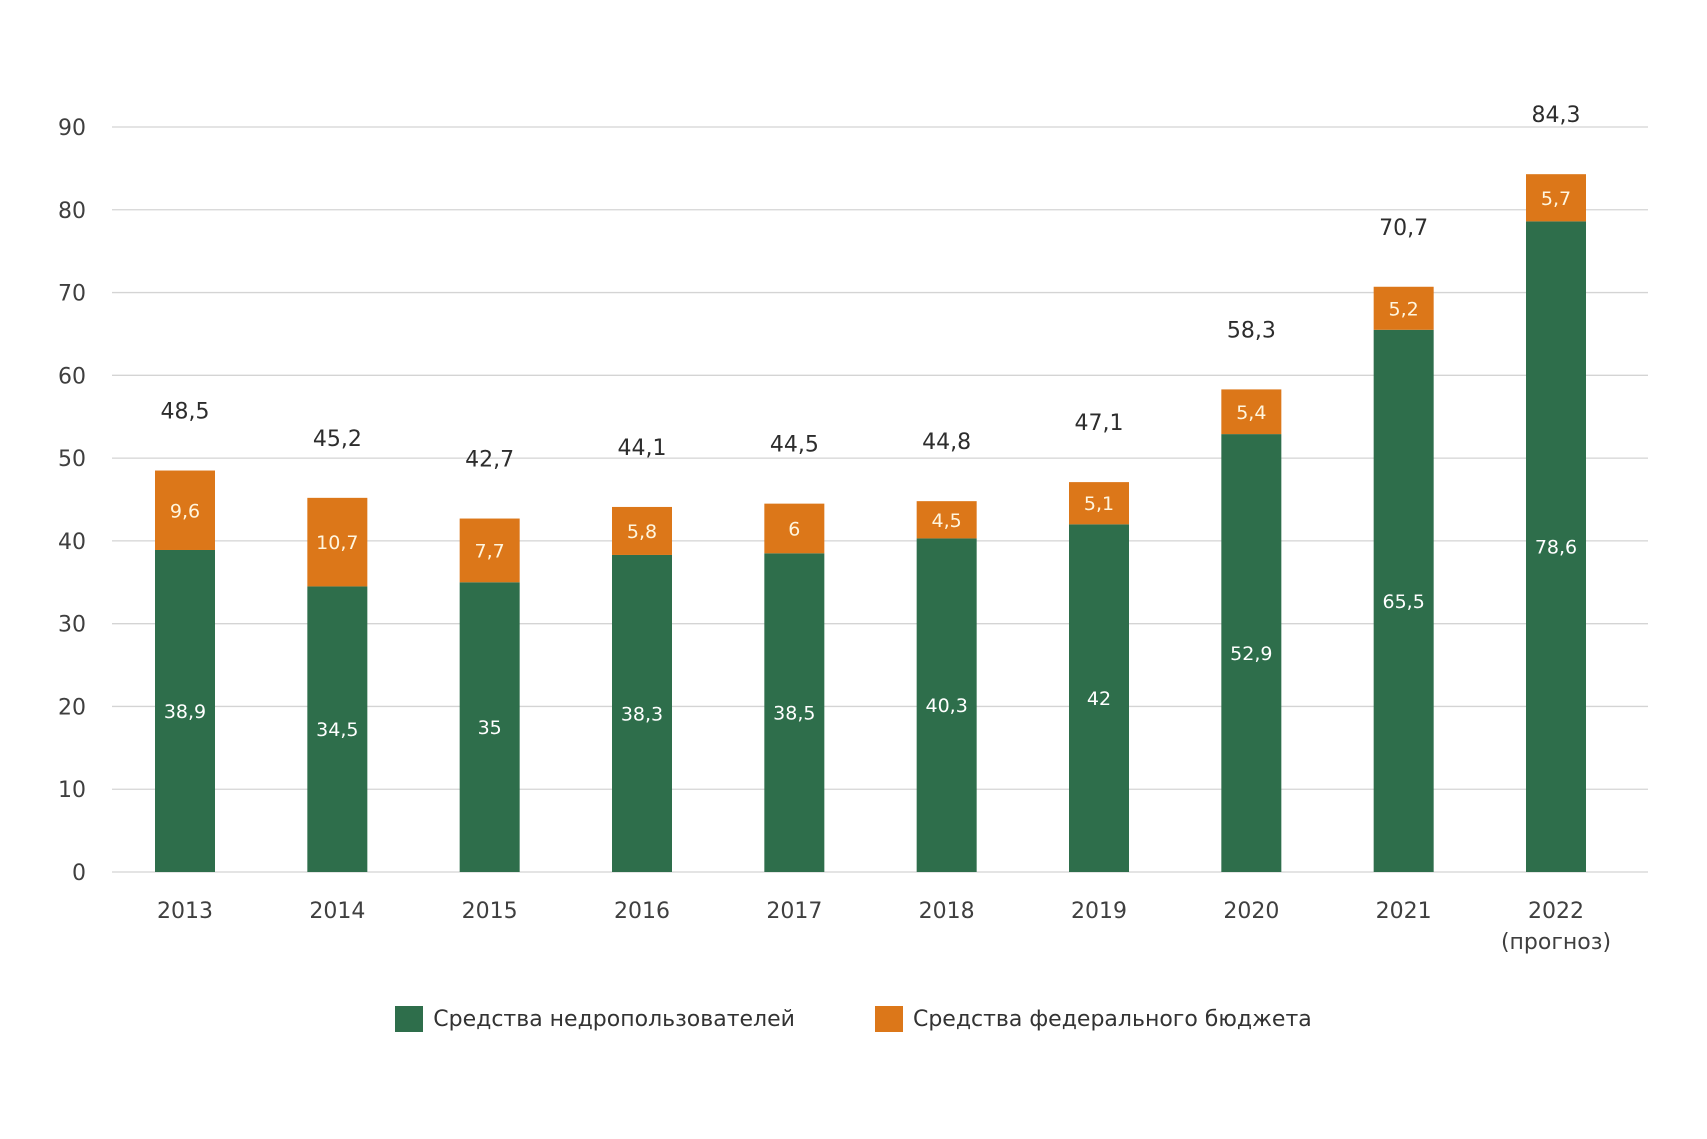 This screenshot has width=1707, height=1139. I want to click on data-label-federal-budget: 5,2, so click(1404, 309).